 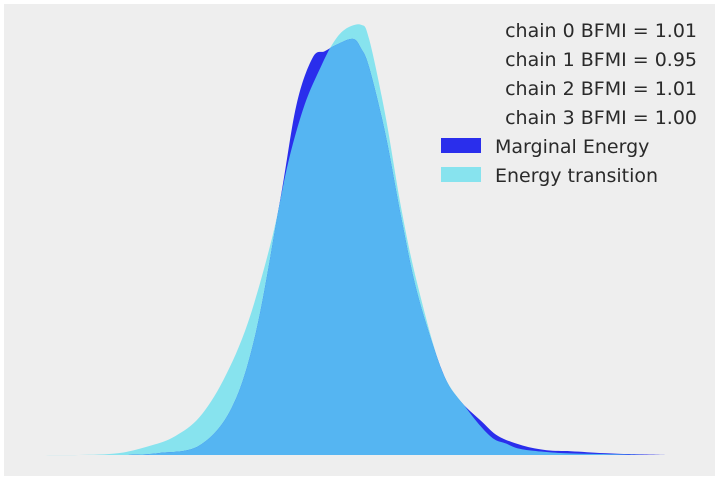 What do you see at coordinates (601, 89) in the screenshot?
I see `legend-bfmi-entry: chain 2 BFMI = 1.01` at bounding box center [601, 89].